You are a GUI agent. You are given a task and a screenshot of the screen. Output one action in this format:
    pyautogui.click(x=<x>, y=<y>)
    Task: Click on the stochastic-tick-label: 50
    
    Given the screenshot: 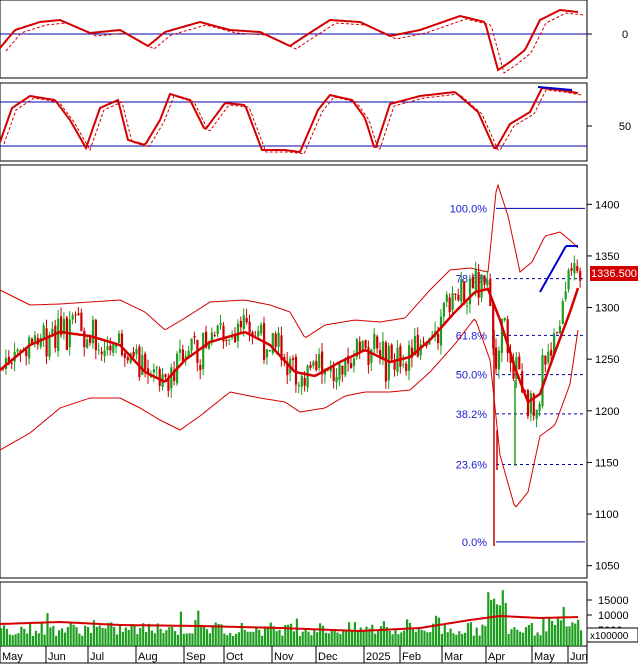 What is the action you would take?
    pyautogui.click(x=625, y=127)
    